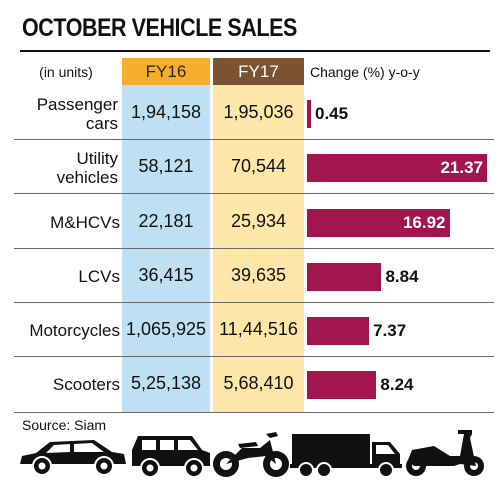 This screenshot has width=502, height=488. What do you see at coordinates (424, 222) in the screenshot?
I see `change-value-label: 16.92` at bounding box center [424, 222].